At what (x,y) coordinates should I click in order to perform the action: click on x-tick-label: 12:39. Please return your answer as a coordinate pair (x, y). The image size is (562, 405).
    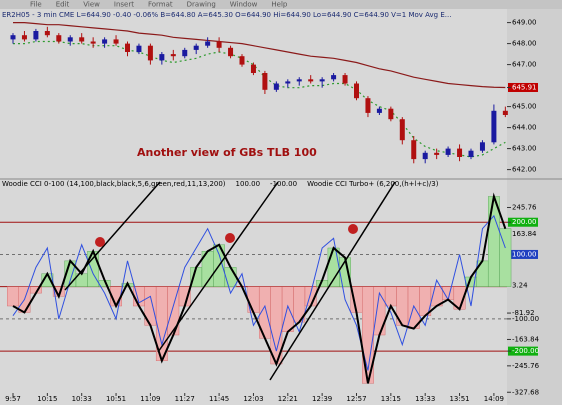
    Looking at the image, I should click on (322, 399).